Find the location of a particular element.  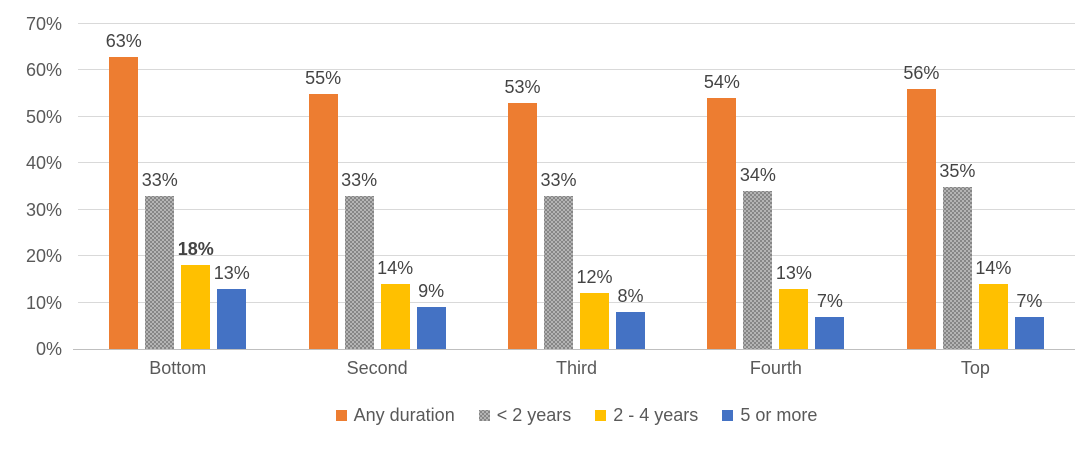

bar-group-fourth: 54% 34% 13% 7% is located at coordinates (775, 186).